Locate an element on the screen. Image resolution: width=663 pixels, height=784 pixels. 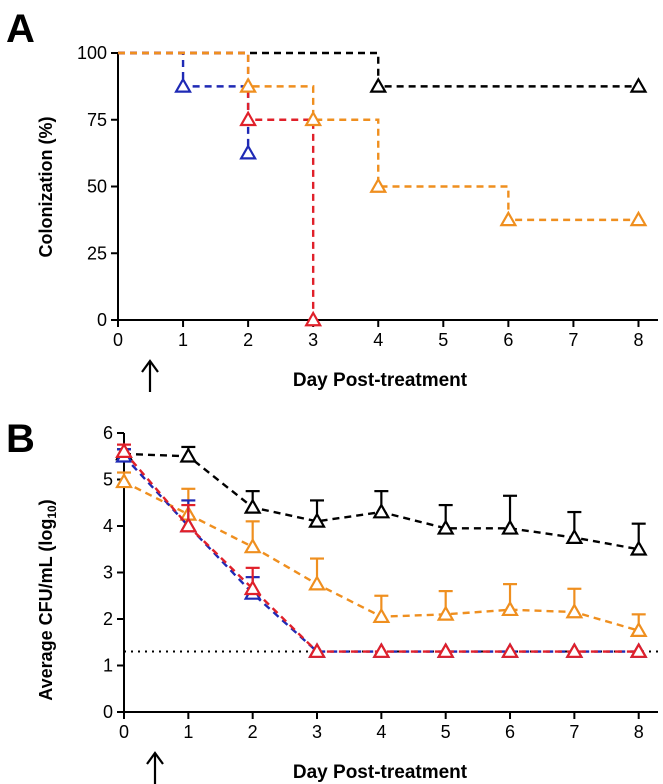
panel-b-x-tick-label: 1 is located at coordinates (188, 732).